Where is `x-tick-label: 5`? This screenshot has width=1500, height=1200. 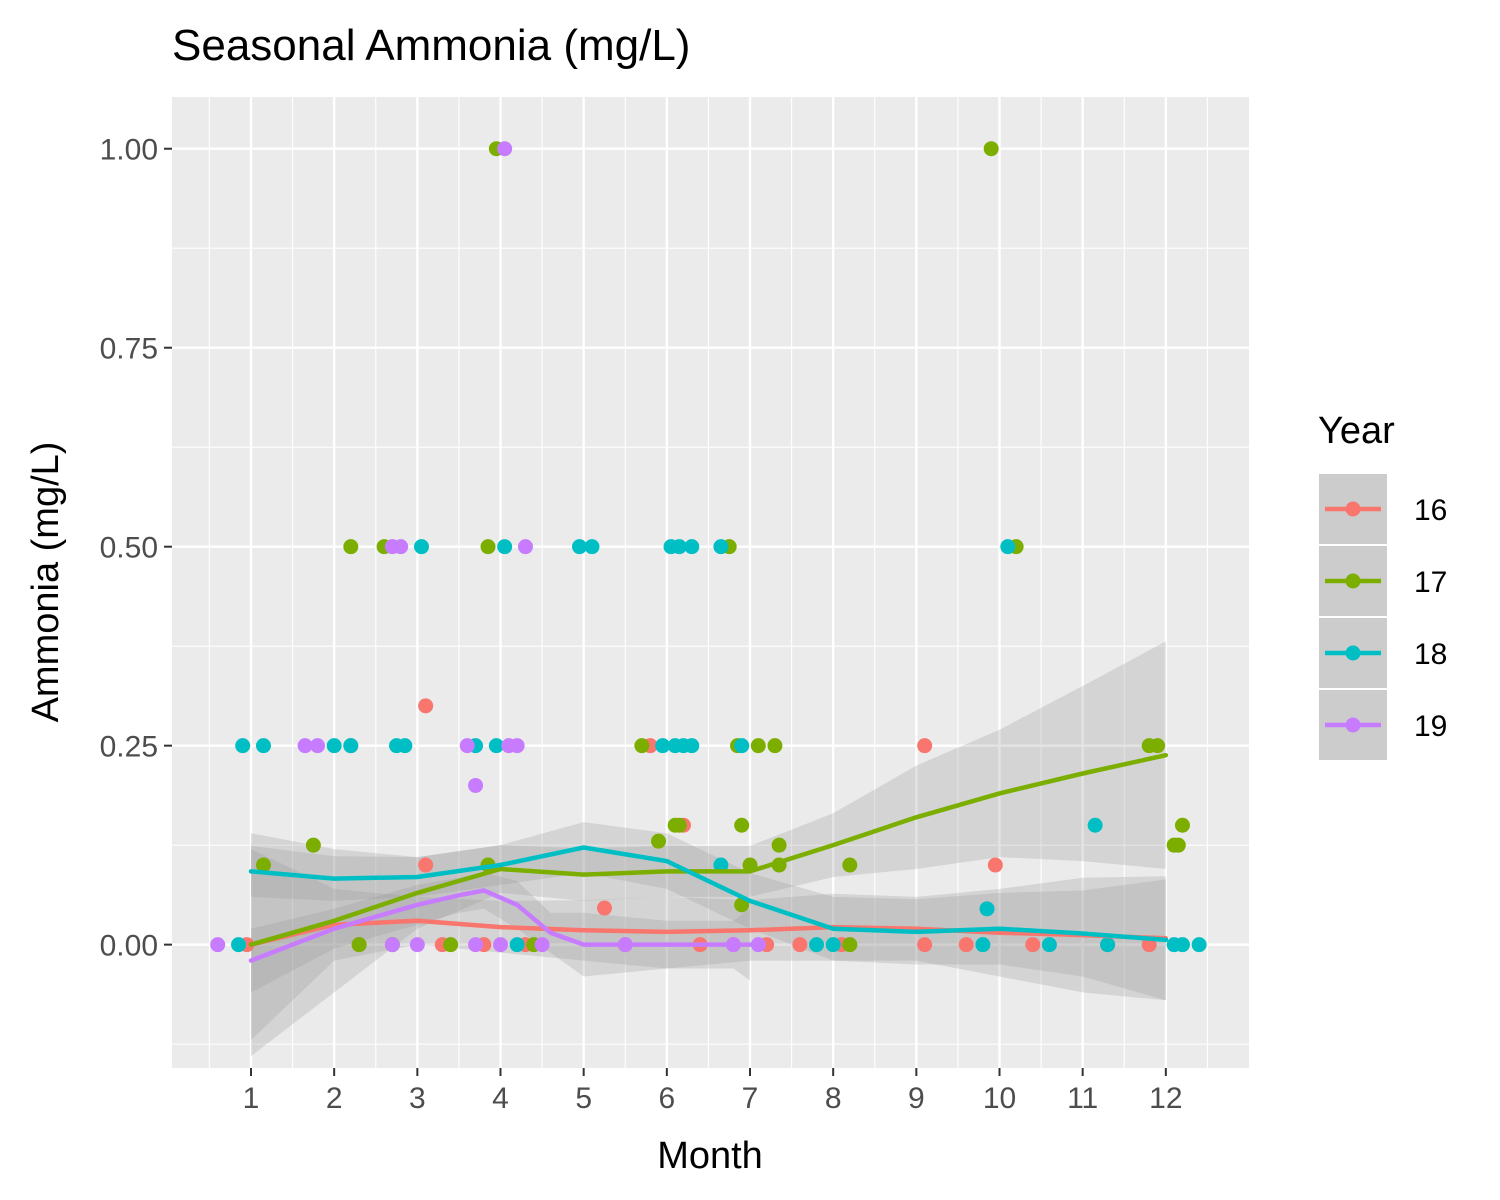 x-tick-label: 5 is located at coordinates (583, 1098).